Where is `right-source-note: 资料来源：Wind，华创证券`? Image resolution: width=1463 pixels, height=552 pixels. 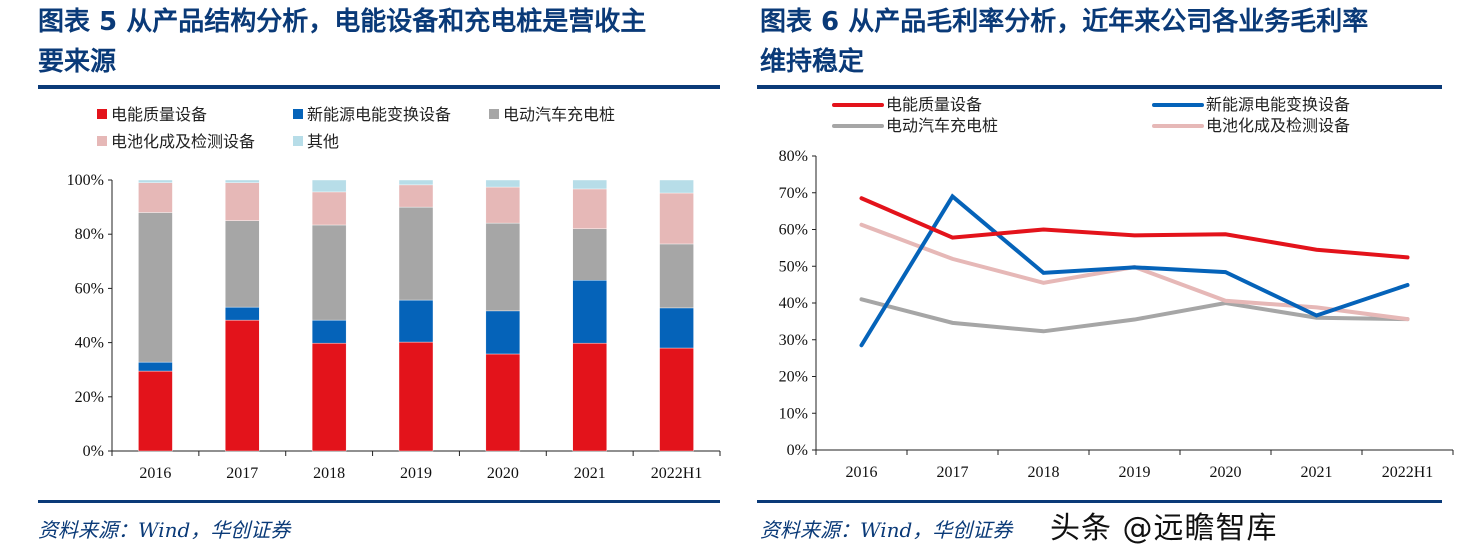
right-source-note: 资料来源：Wind，华创证券 is located at coordinates (886, 530).